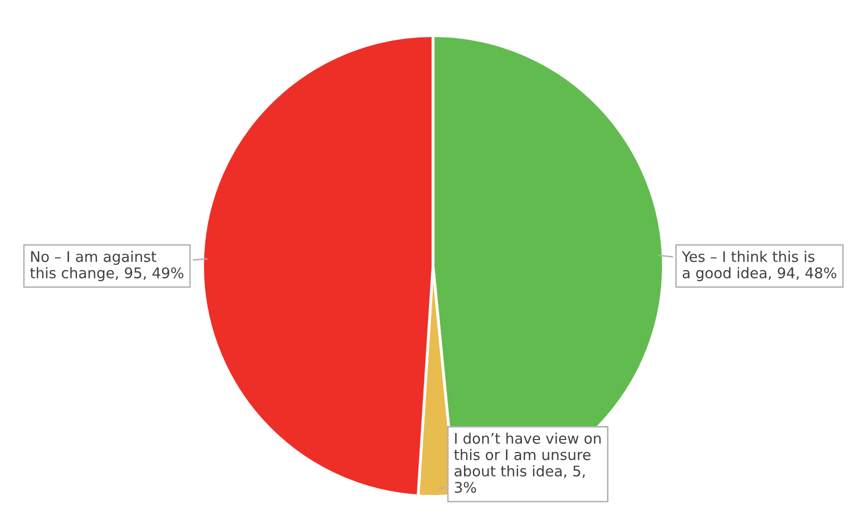 The image size is (864, 516). I want to click on slice-label: Yes – I think this is a good idea, 94, 48%, so click(759, 266).